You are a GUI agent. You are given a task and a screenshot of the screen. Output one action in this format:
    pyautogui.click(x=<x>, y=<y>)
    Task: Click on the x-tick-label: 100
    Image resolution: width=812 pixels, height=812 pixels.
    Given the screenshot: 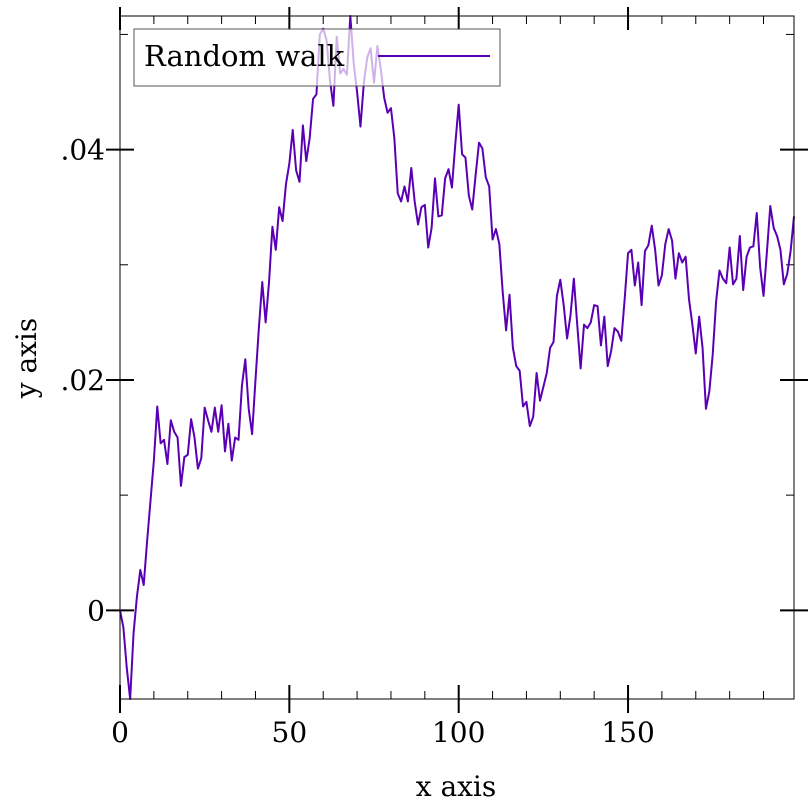 What is the action you would take?
    pyautogui.click(x=458, y=732)
    